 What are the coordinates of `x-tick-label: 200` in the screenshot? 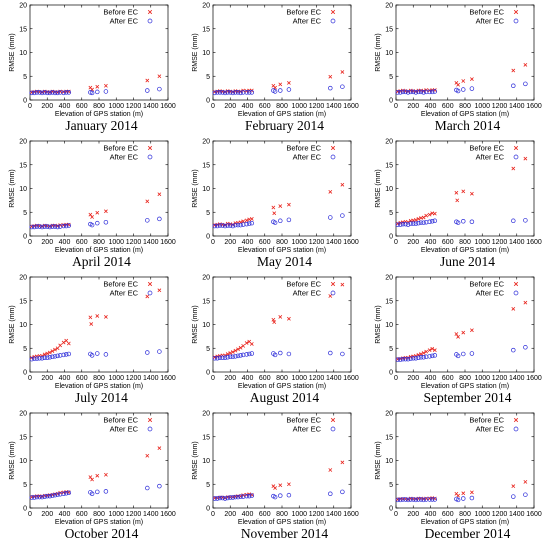 It's located at (413, 514).